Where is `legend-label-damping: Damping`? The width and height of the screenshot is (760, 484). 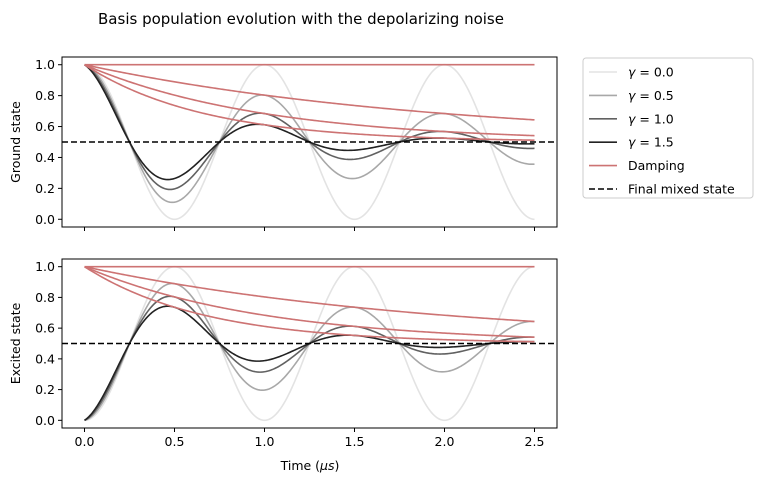
legend-label-damping: Damping is located at coordinates (656, 165).